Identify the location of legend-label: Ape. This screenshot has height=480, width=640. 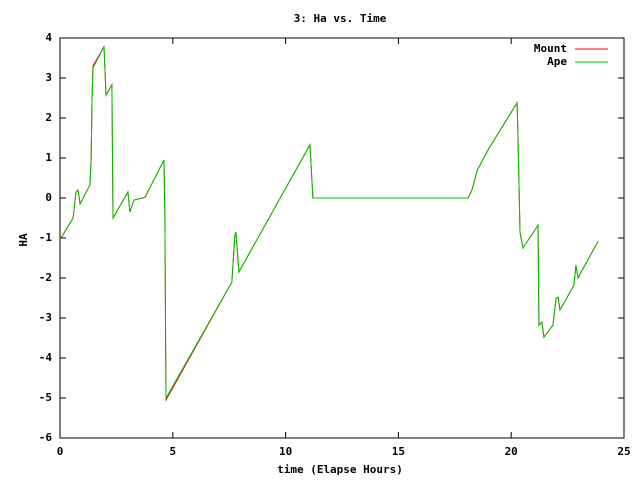
(557, 61).